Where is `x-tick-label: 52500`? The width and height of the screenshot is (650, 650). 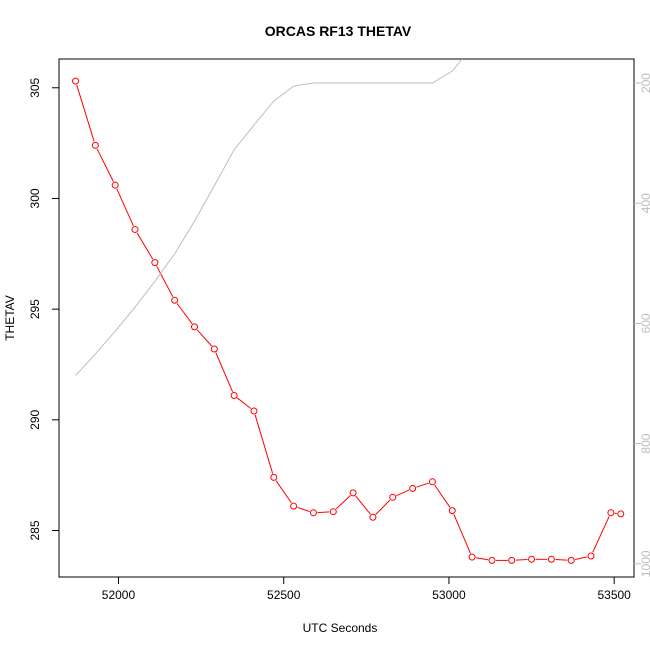
x-tick-label: 52500 is located at coordinates (284, 595).